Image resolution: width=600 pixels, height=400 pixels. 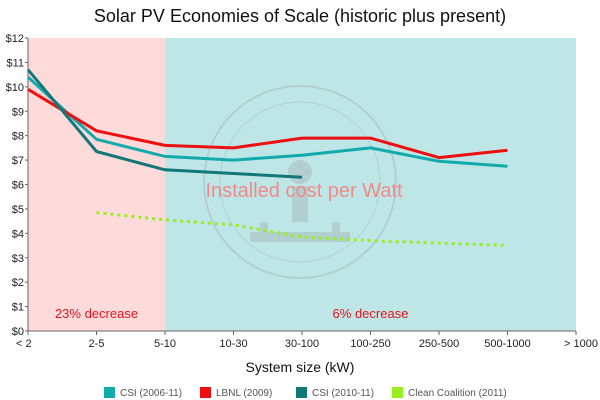 I want to click on y-tick-label-10: $10, so click(x=15, y=88).